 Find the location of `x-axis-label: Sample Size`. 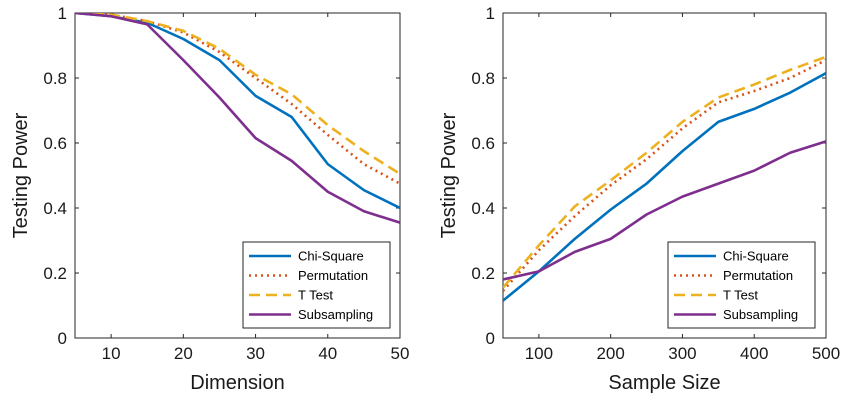

x-axis-label: Sample Size is located at coordinates (664, 383).